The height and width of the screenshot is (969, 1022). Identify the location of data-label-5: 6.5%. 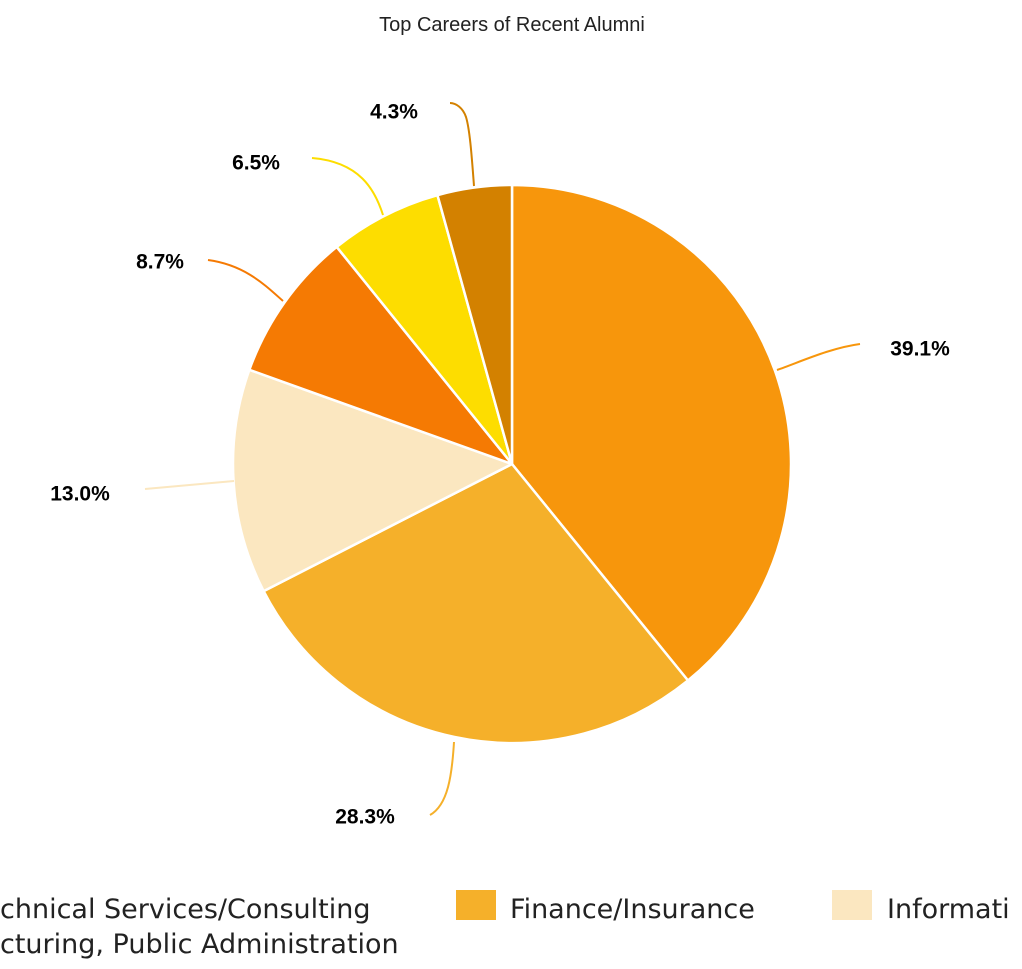
(256, 163).